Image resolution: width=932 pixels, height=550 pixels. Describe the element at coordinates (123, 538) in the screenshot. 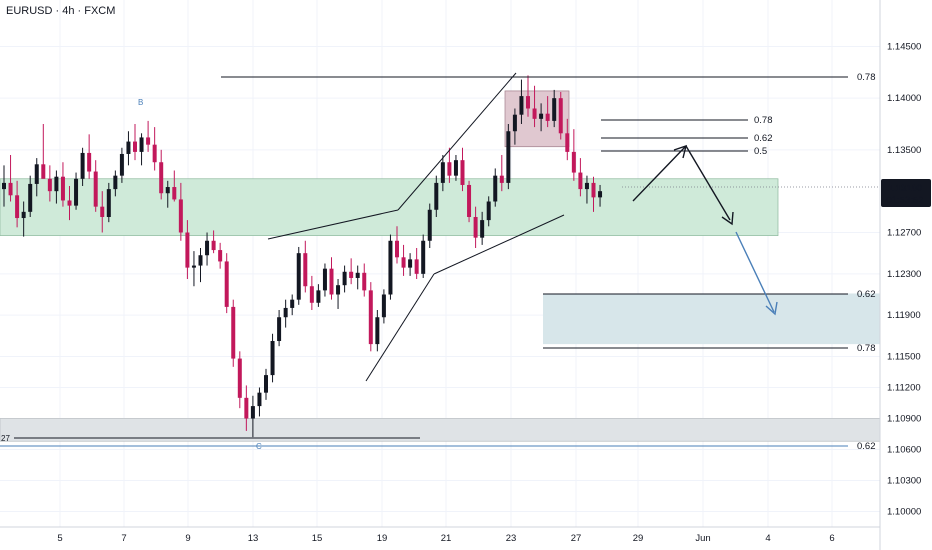

I see `x-tick-label: 7` at that location.